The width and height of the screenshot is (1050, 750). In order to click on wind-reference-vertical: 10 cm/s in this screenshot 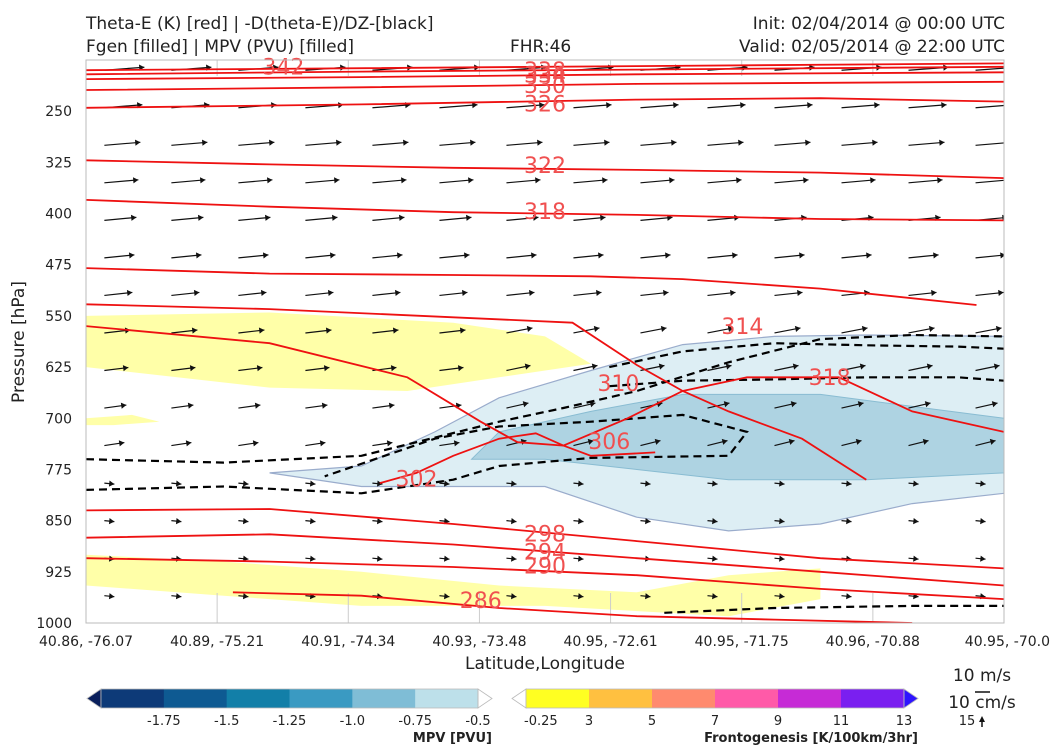, I will do `click(982, 703)`.